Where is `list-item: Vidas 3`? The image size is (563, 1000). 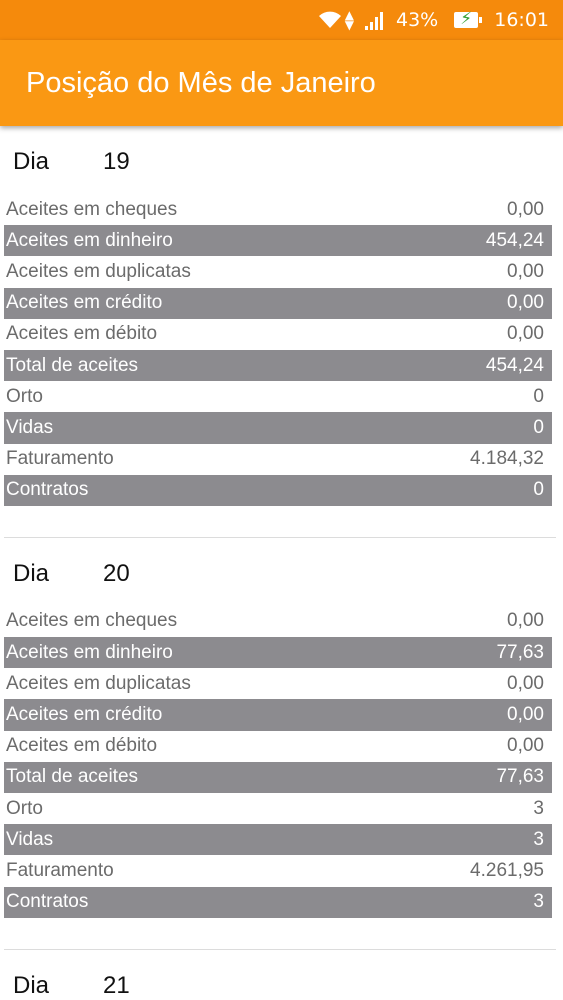
list-item: Vidas 3 is located at coordinates (278, 840).